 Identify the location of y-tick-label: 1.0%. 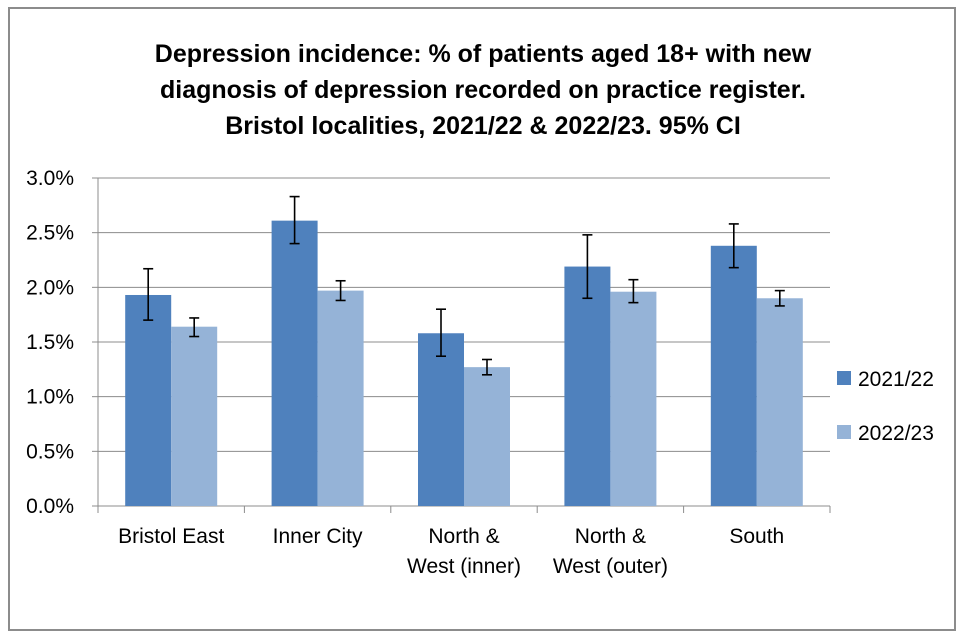
(50, 397).